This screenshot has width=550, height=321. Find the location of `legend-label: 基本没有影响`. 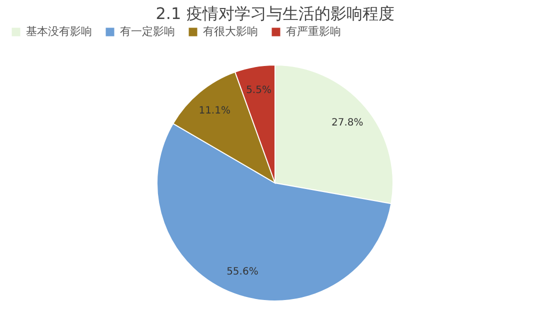

legend-label: 基本没有影响 is located at coordinates (59, 31).